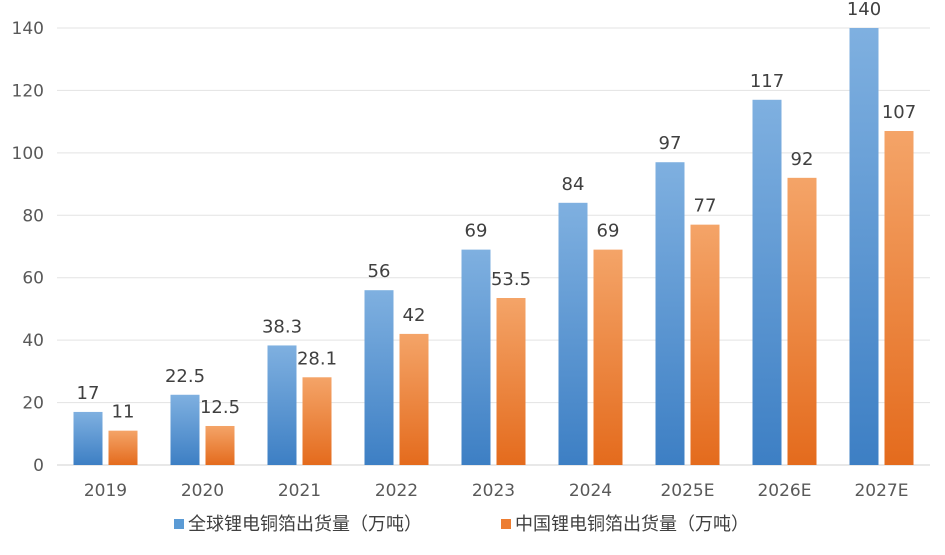 This screenshot has height=555, width=945. Describe the element at coordinates (185, 376) in the screenshot. I see `data-label: 22.5` at that location.